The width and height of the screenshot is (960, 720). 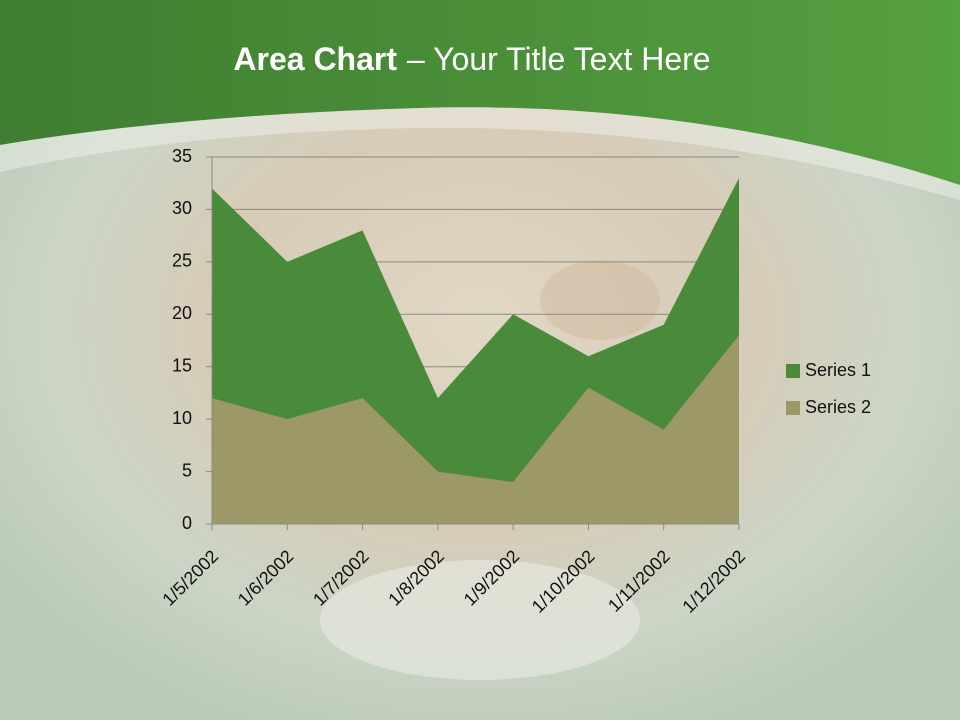 What do you see at coordinates (182, 156) in the screenshot?
I see `y-tick-label: 35` at bounding box center [182, 156].